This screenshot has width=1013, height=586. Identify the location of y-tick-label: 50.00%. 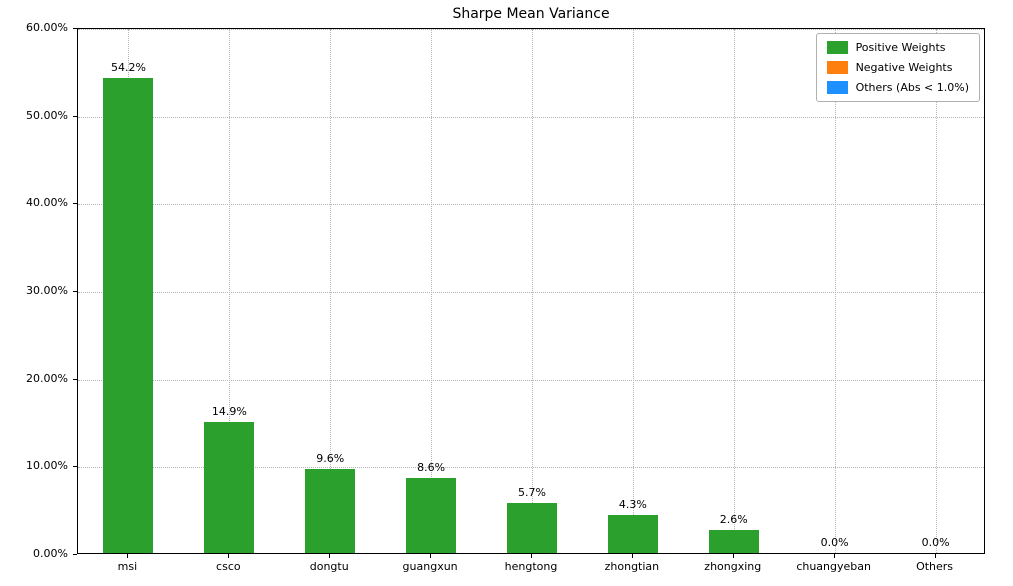
(47, 115).